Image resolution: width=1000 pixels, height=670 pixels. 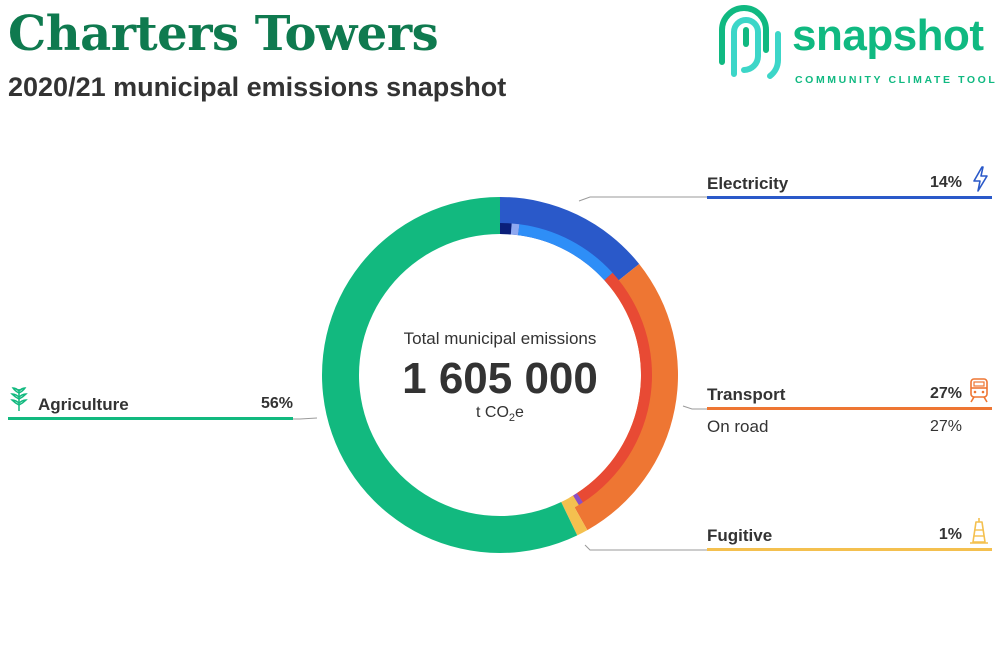 What do you see at coordinates (574, 516) in the screenshot?
I see `donut-slice-fugitive` at bounding box center [574, 516].